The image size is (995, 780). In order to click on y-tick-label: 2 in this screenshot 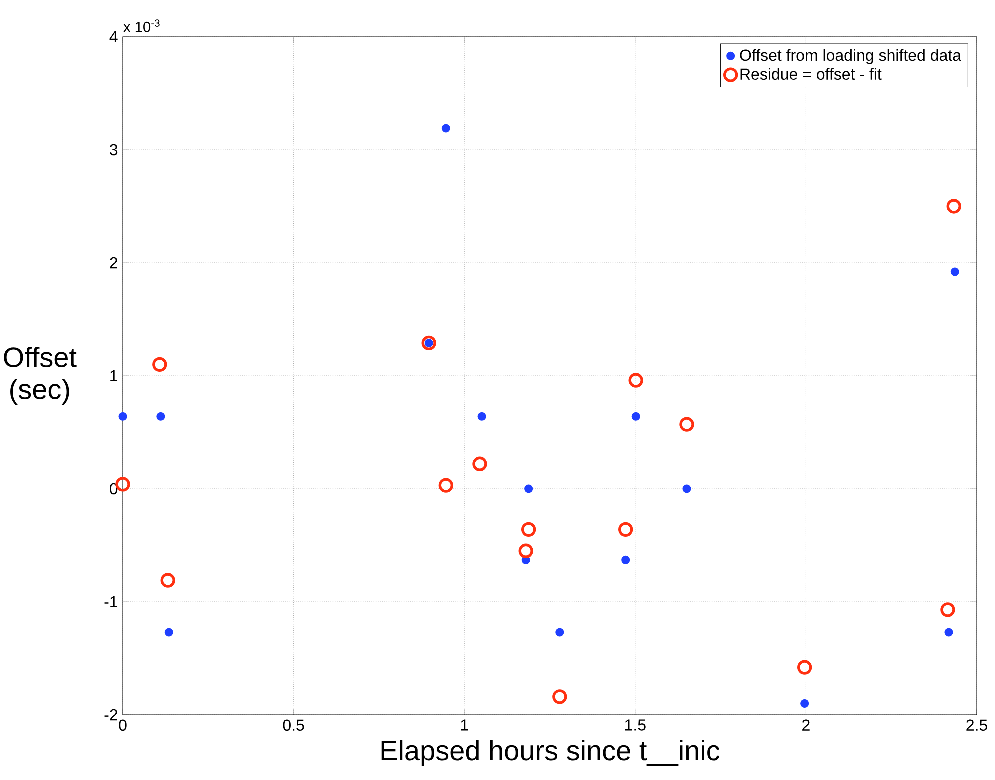, I will do `click(114, 263)`.